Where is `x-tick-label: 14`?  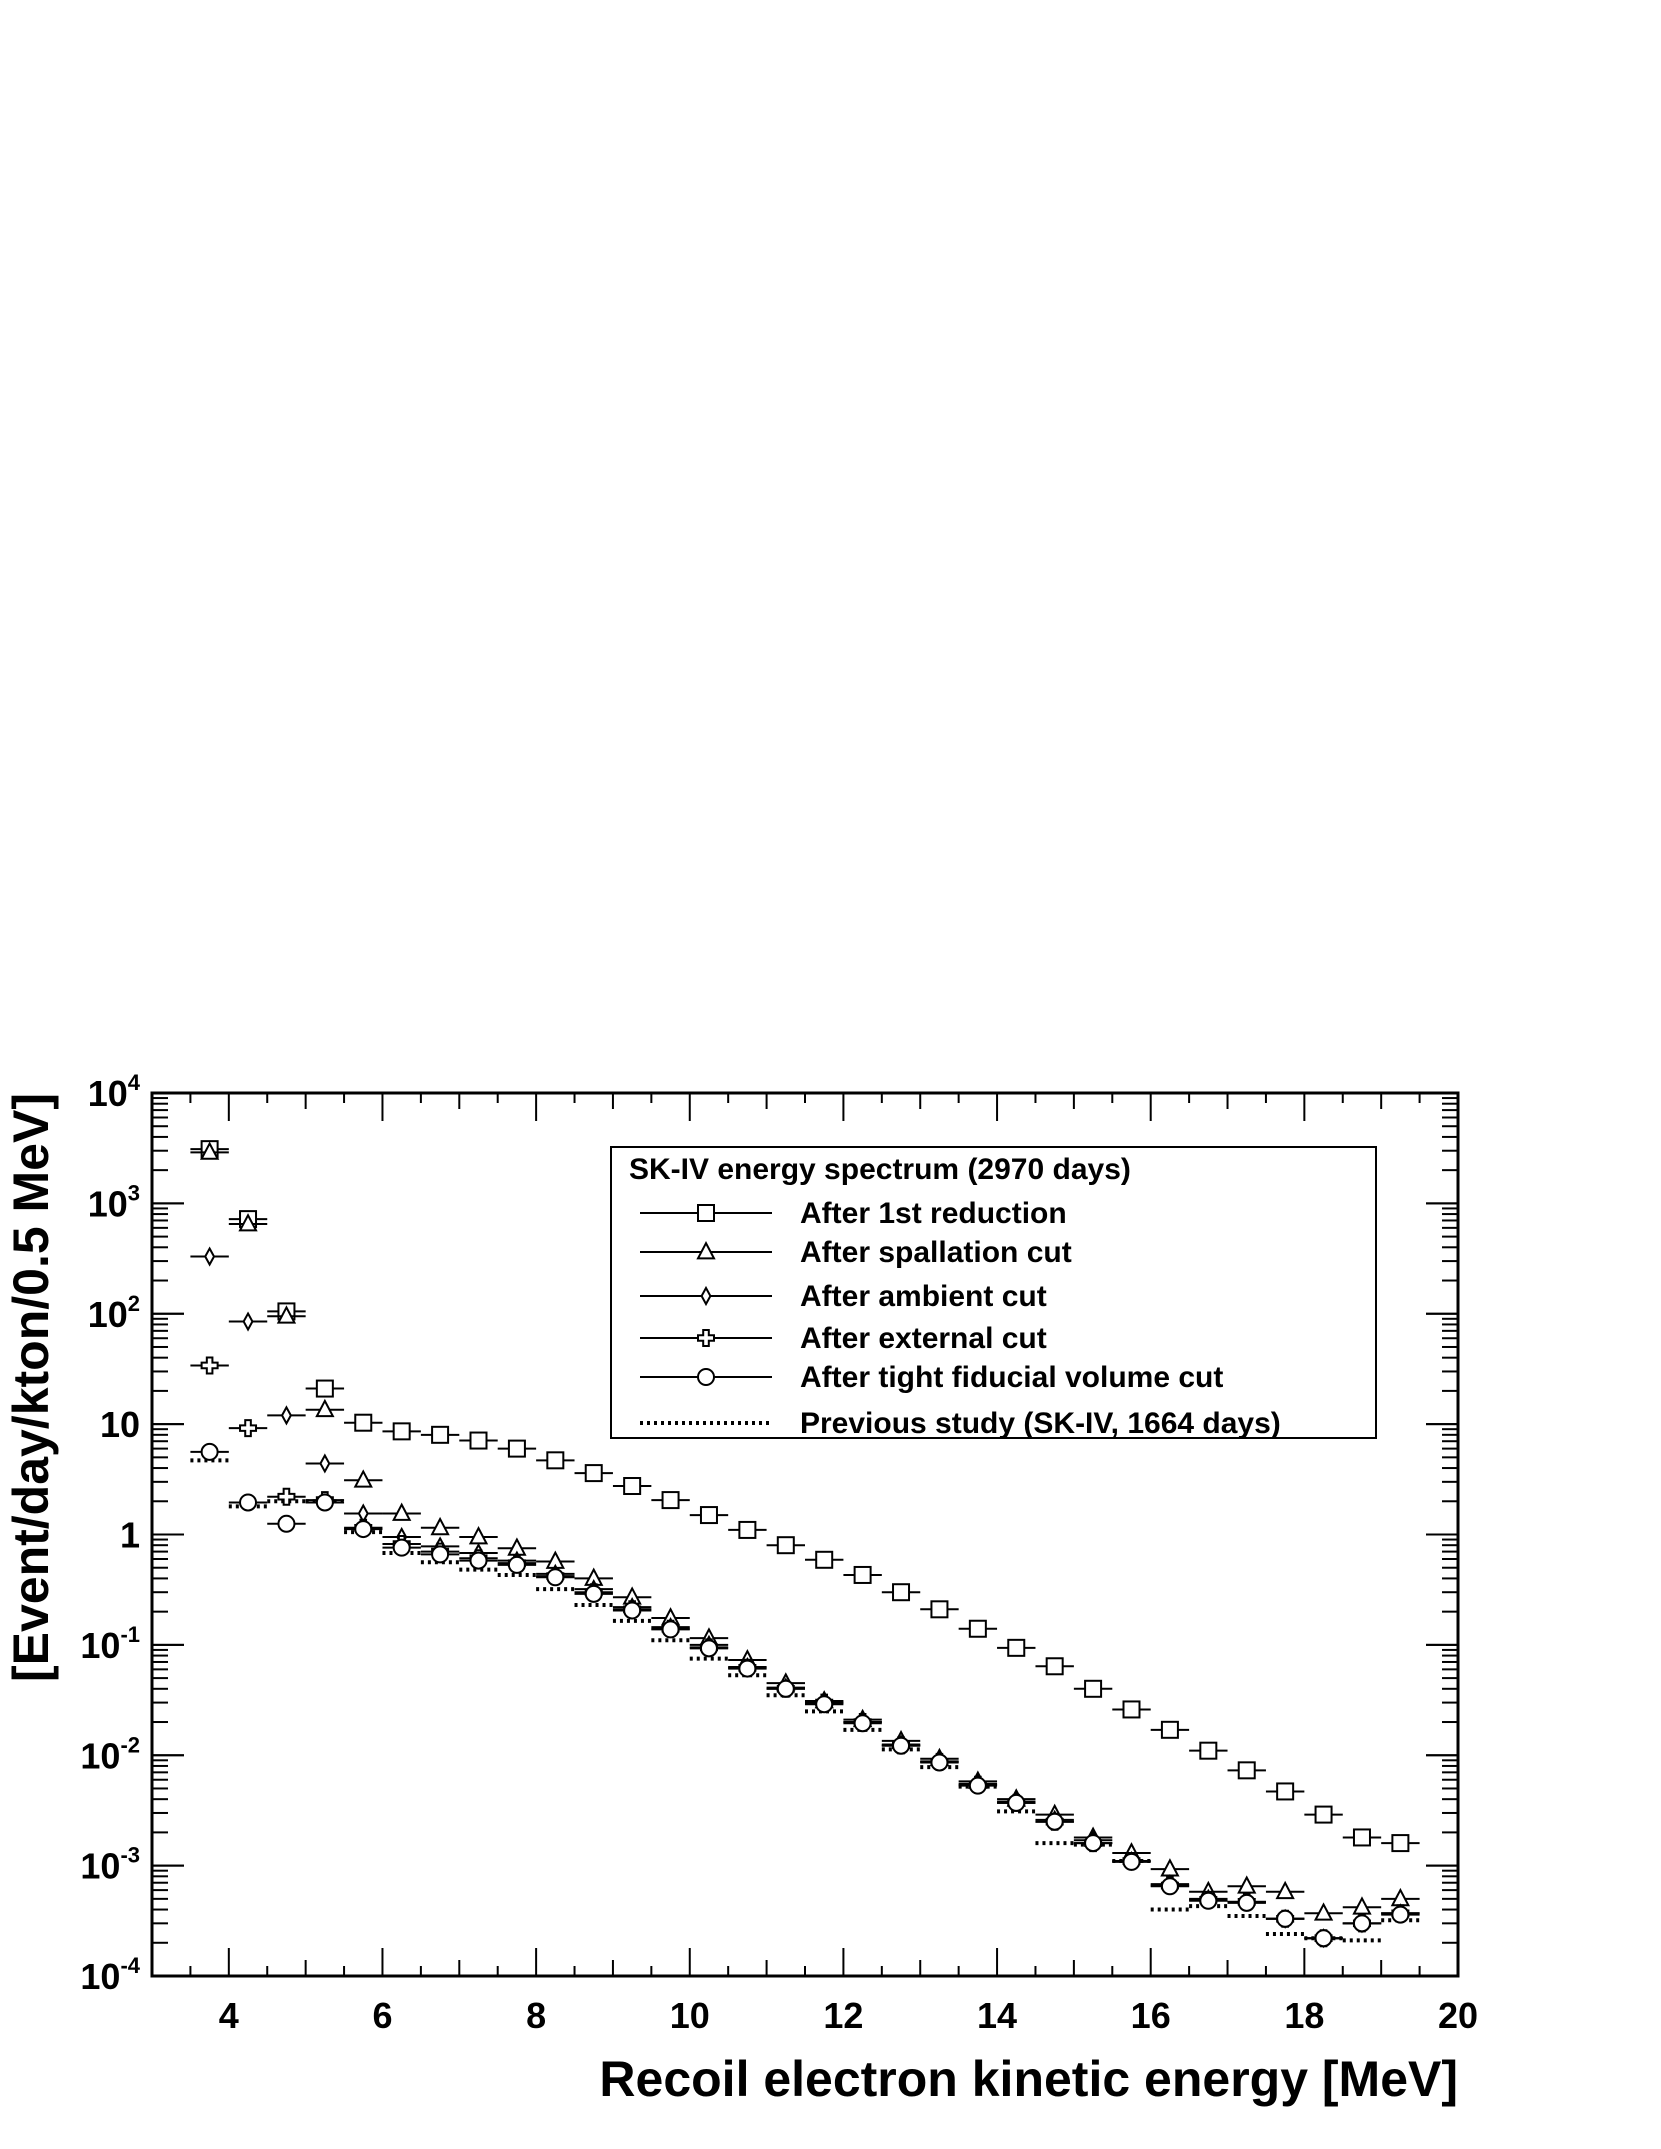 x-tick-label: 14 is located at coordinates (997, 2015).